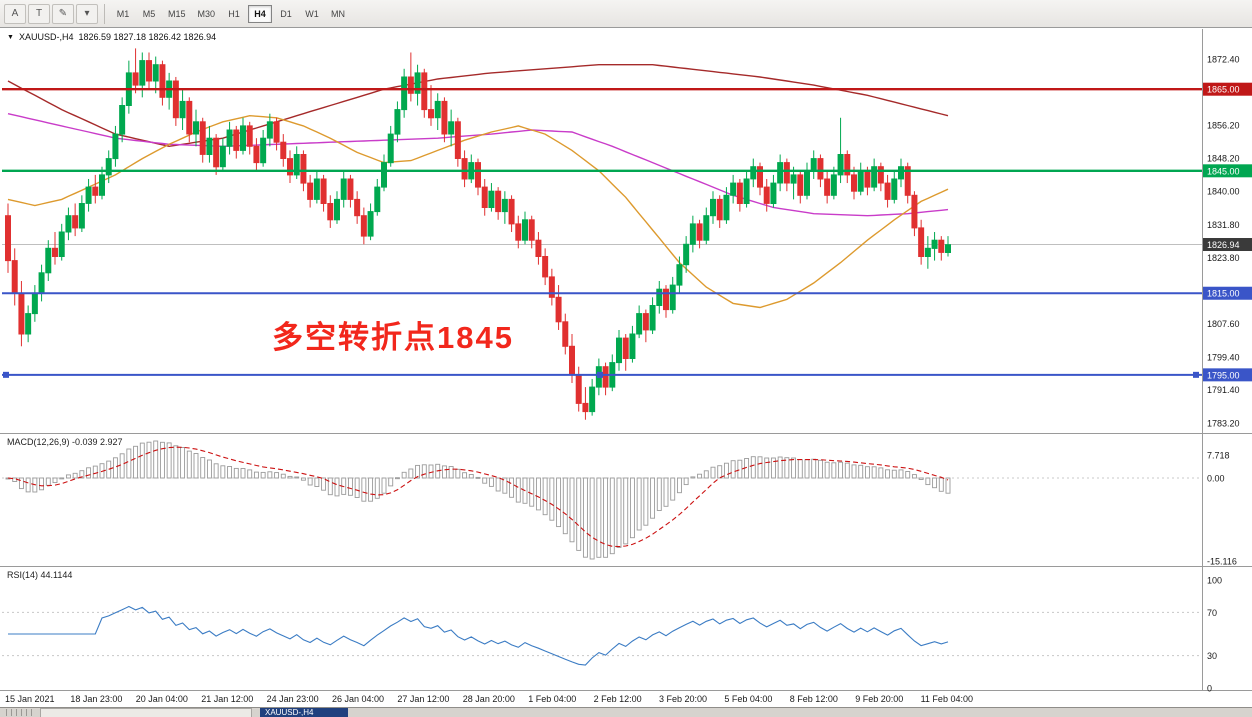 The height and width of the screenshot is (717, 1252). What do you see at coordinates (18, 712) in the screenshot?
I see `tabs-grip` at bounding box center [18, 712].